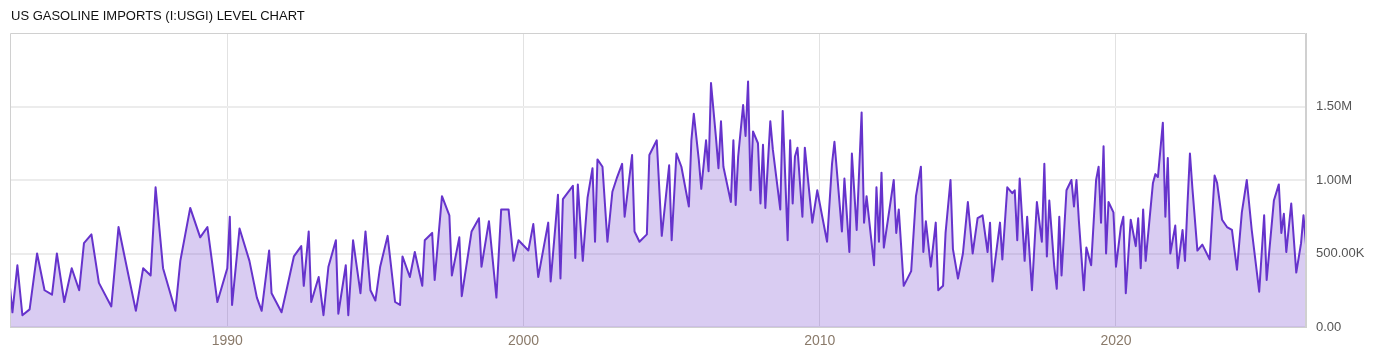 The height and width of the screenshot is (357, 1400). Describe the element at coordinates (820, 340) in the screenshot. I see `x-tick-label: 2010` at that location.